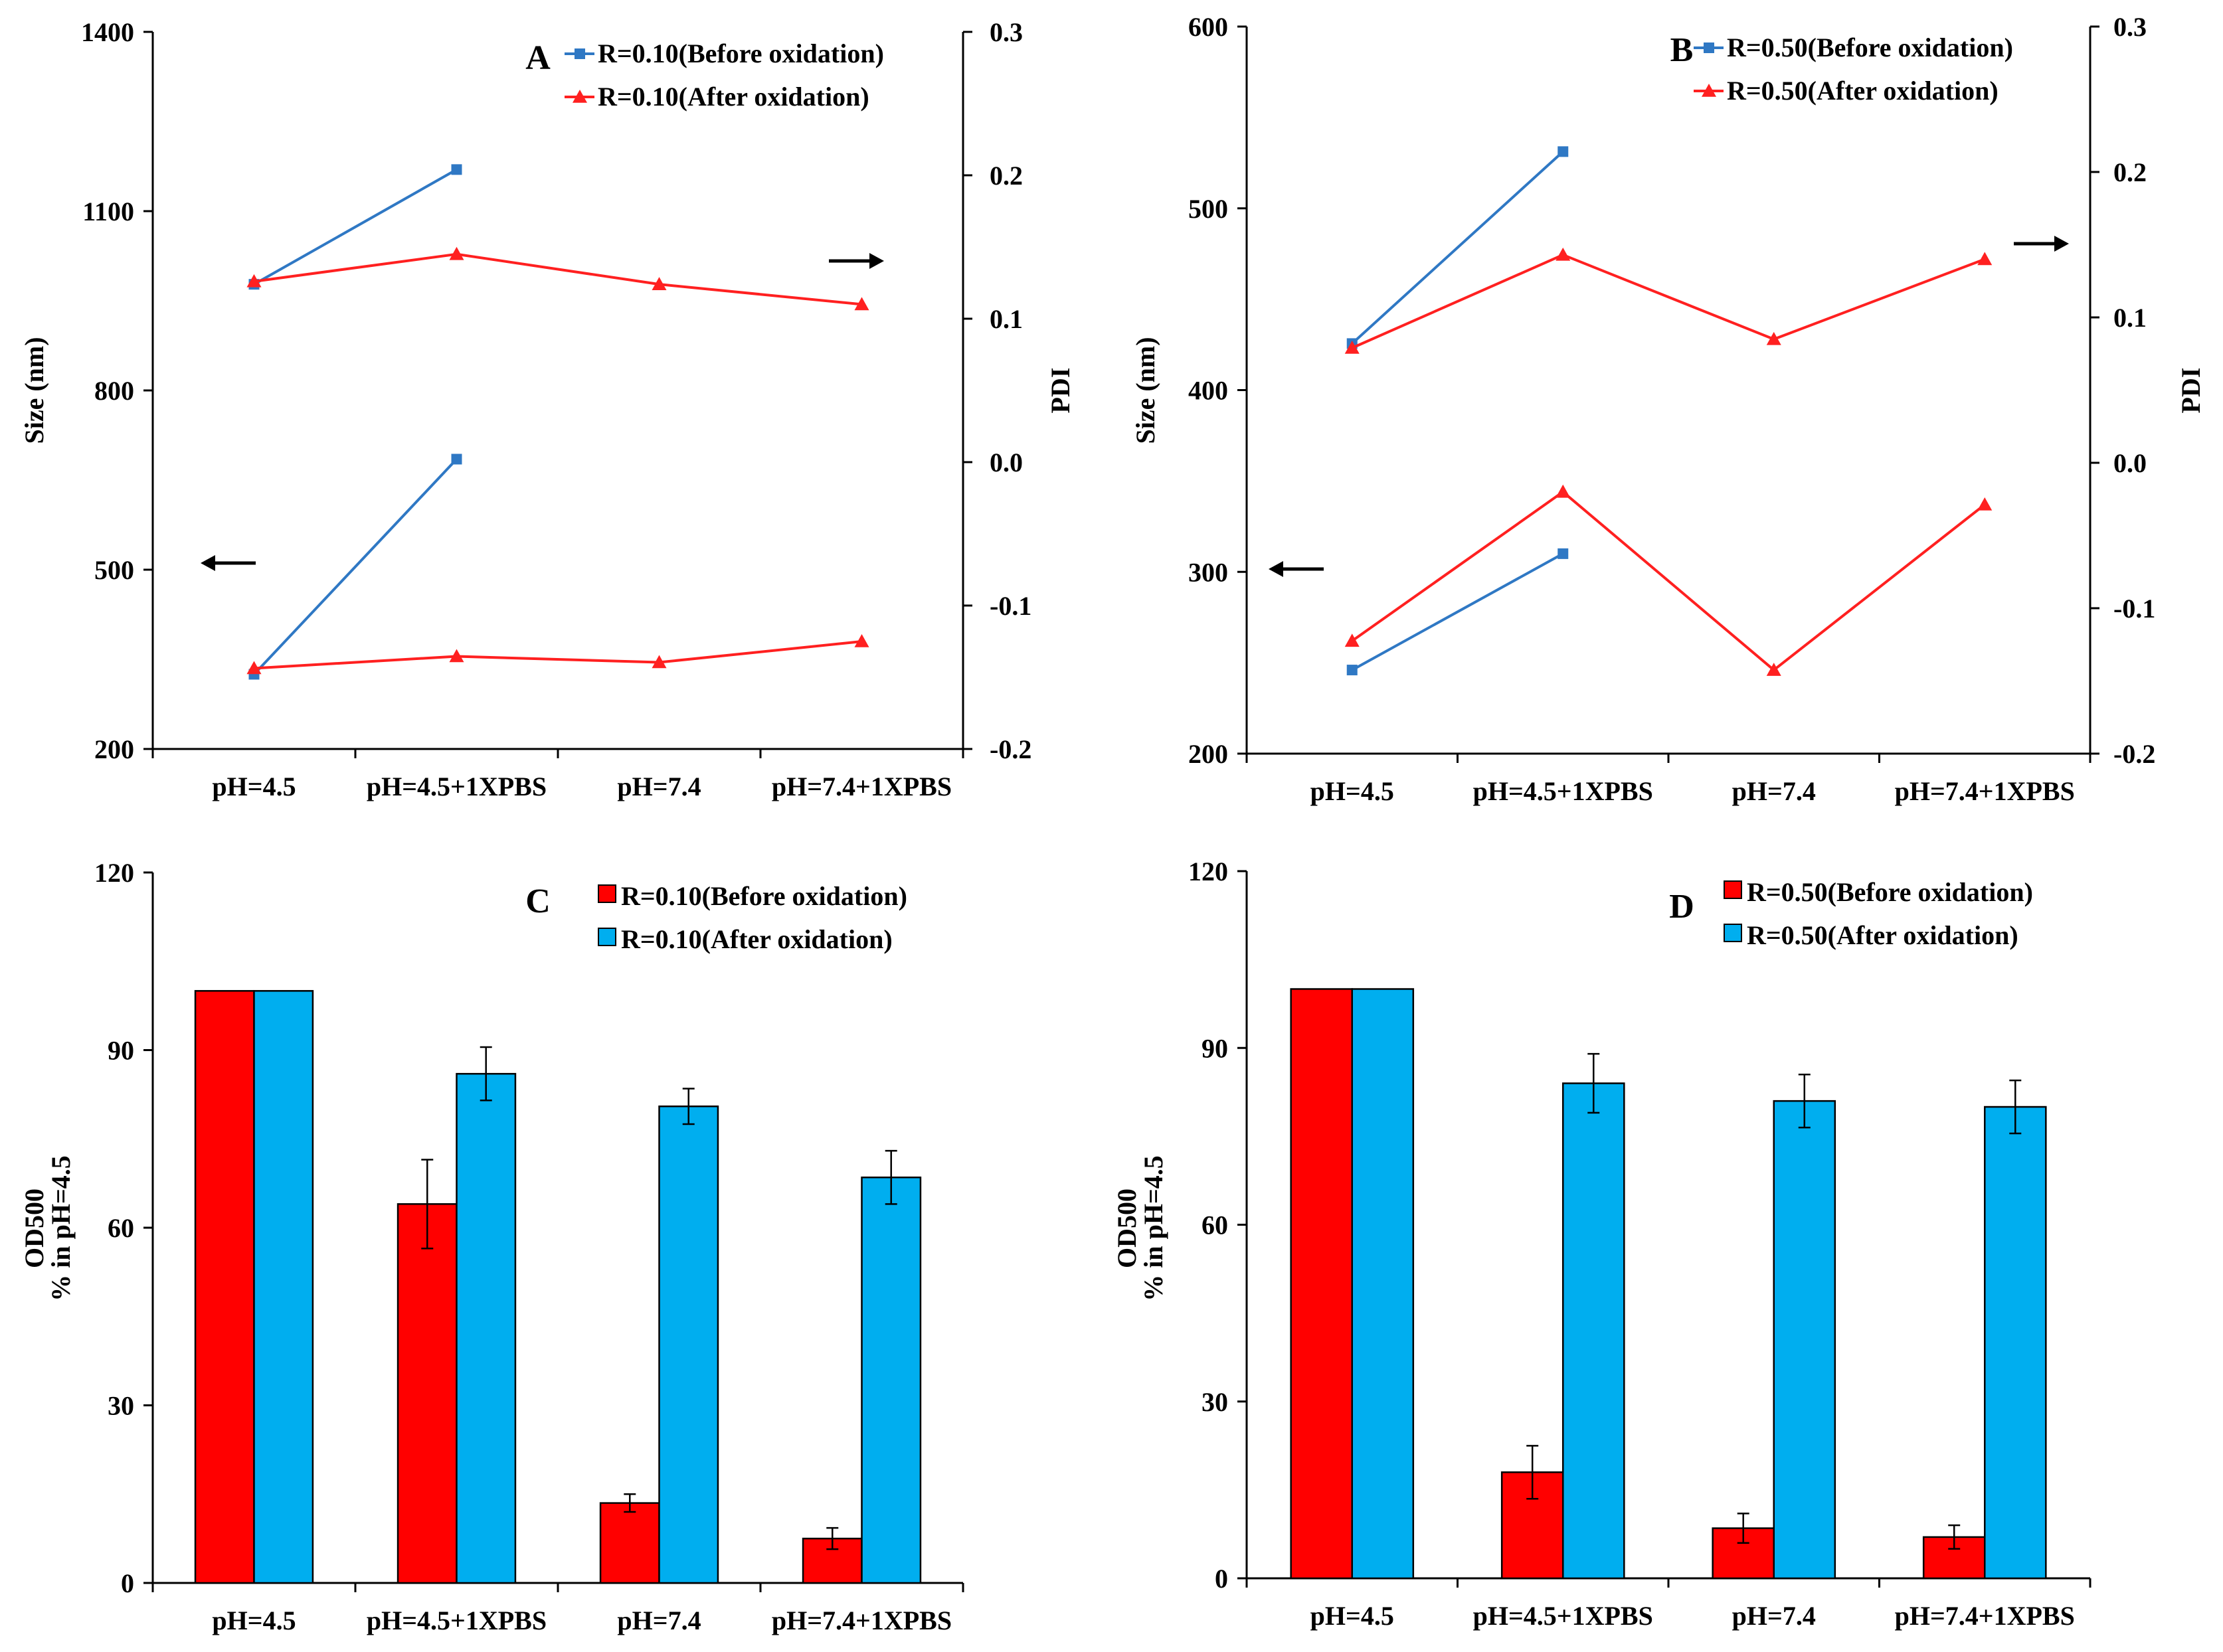  Describe the element at coordinates (538, 58) in the screenshot. I see `panel-letter: A` at that location.